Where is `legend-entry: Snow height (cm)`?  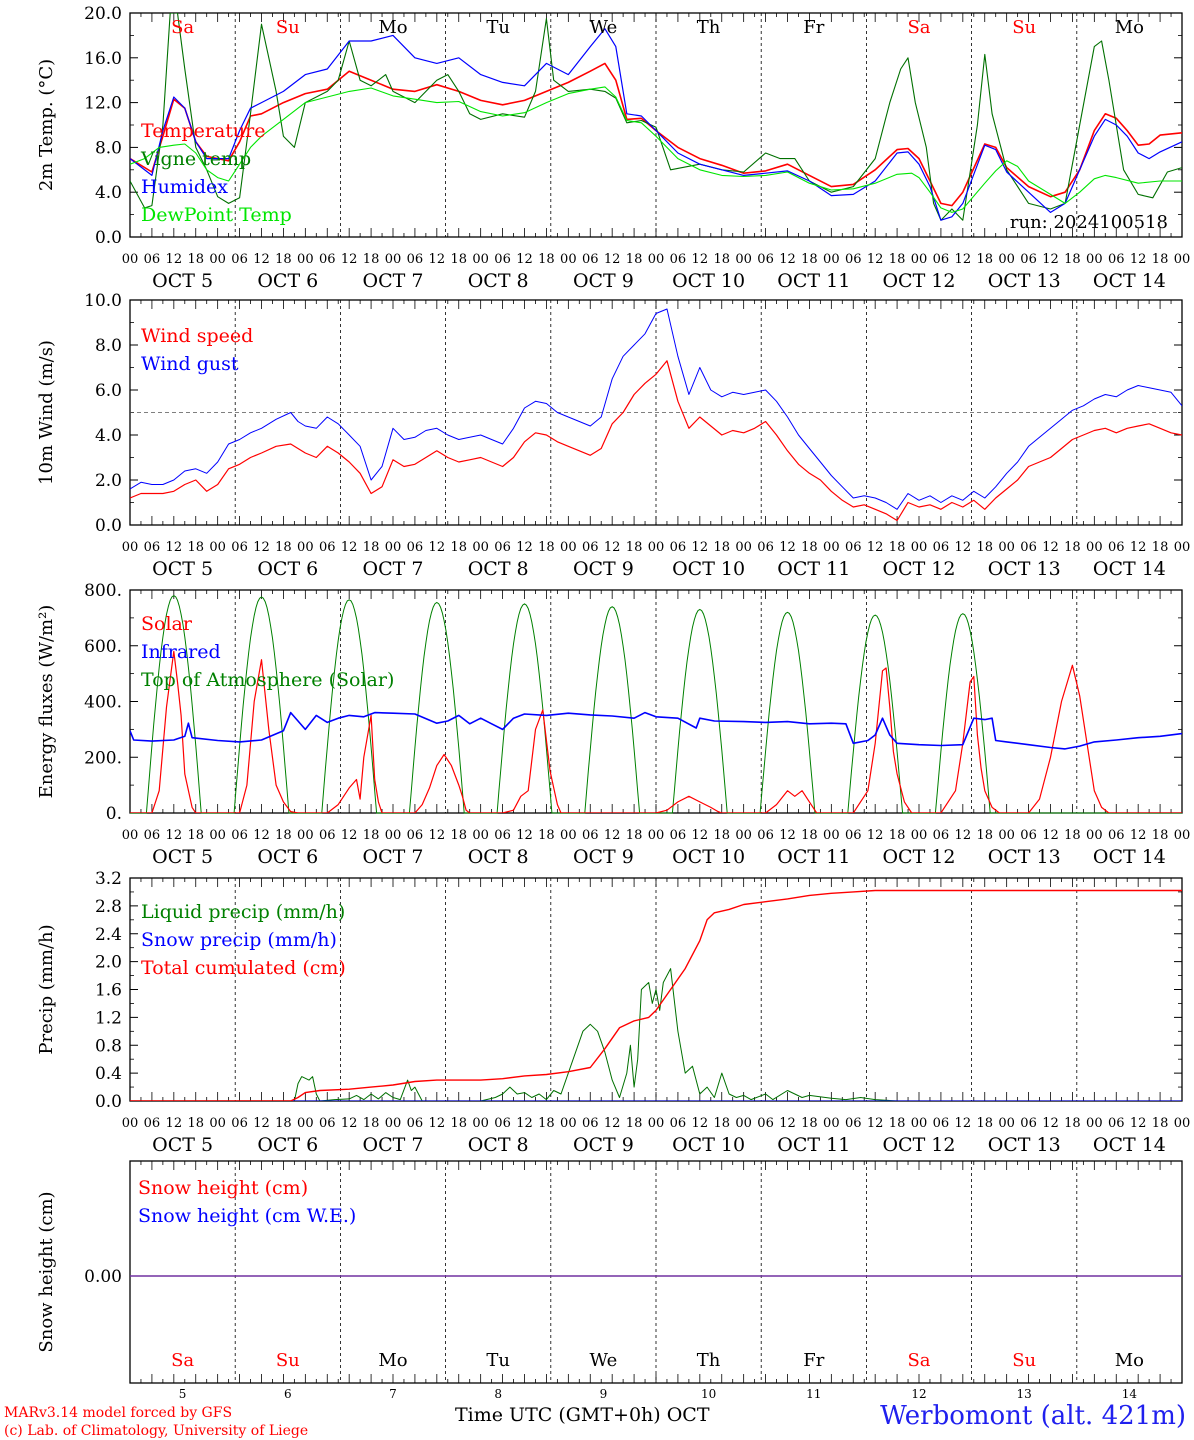
legend-entry: Snow height (cm) is located at coordinates (223, 1188).